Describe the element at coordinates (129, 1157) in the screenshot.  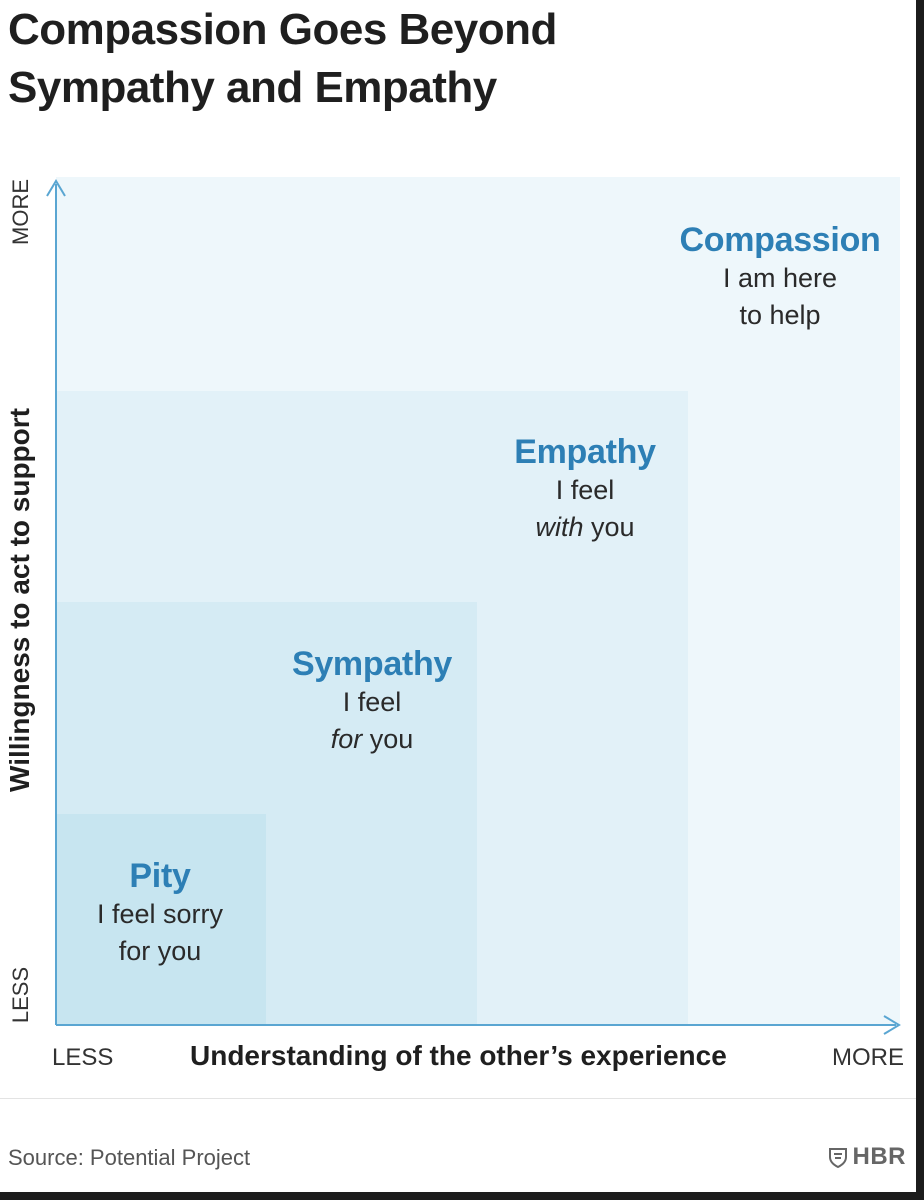
I see `source-note: Source: Potential Project` at that location.